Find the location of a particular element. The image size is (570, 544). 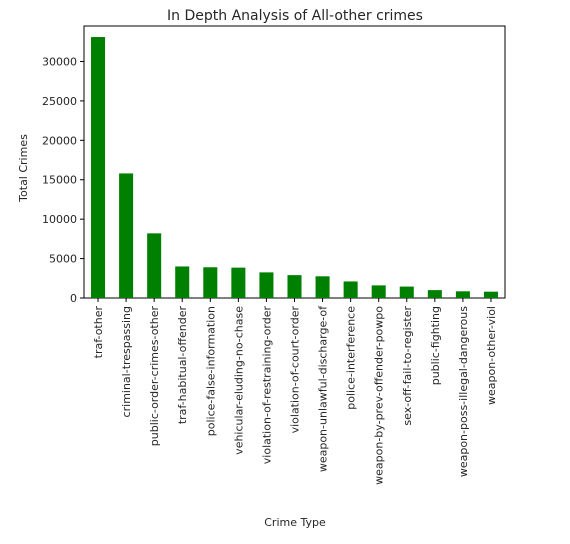

x-tick-label: violation-of-court-order is located at coordinates (295, 370).